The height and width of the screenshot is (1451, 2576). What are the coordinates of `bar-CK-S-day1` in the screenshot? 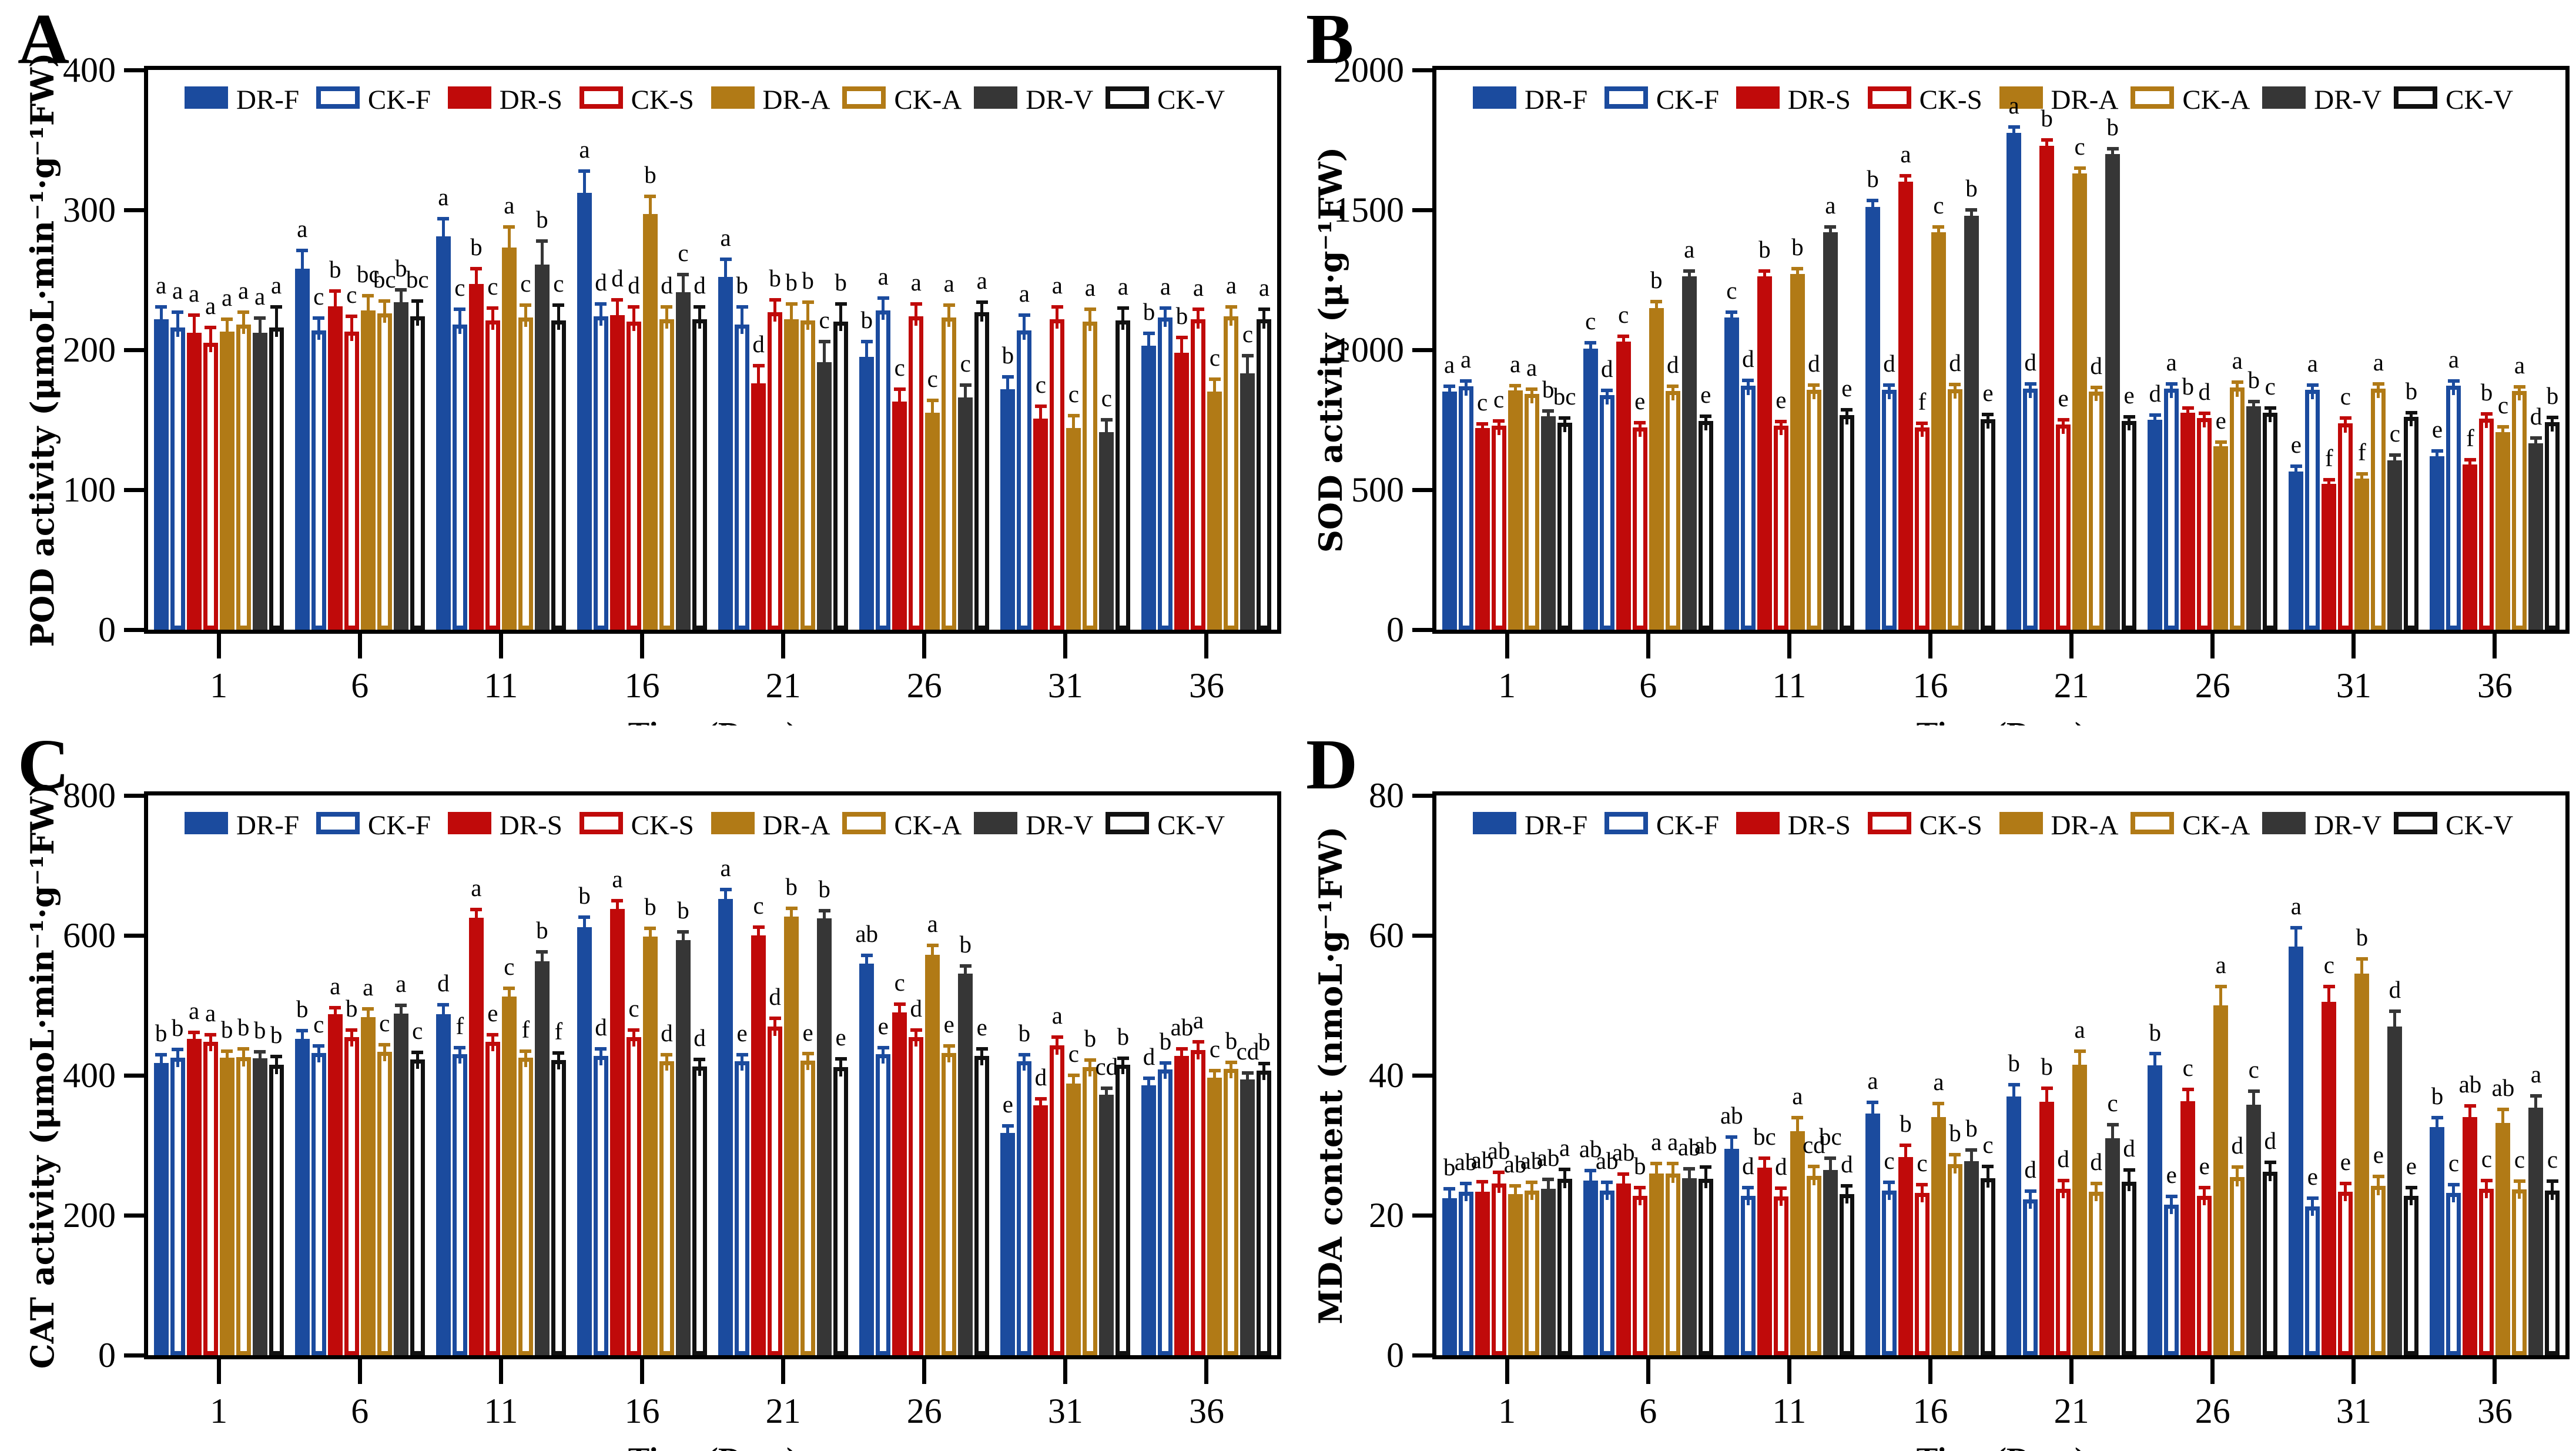 It's located at (1498, 528).